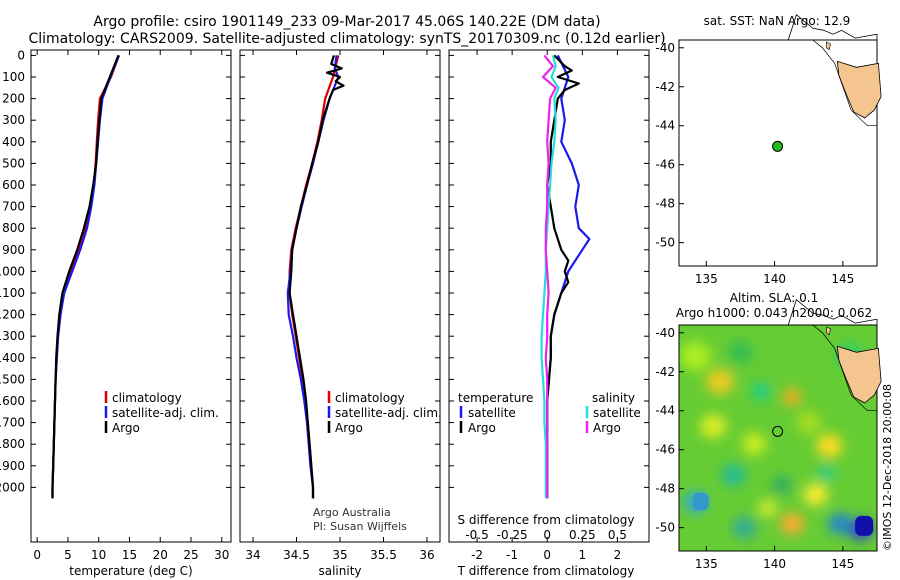 This screenshot has height=580, width=900. Describe the element at coordinates (546, 571) in the screenshot. I see `t-difference-axis-label: T difference from climatology` at that location.